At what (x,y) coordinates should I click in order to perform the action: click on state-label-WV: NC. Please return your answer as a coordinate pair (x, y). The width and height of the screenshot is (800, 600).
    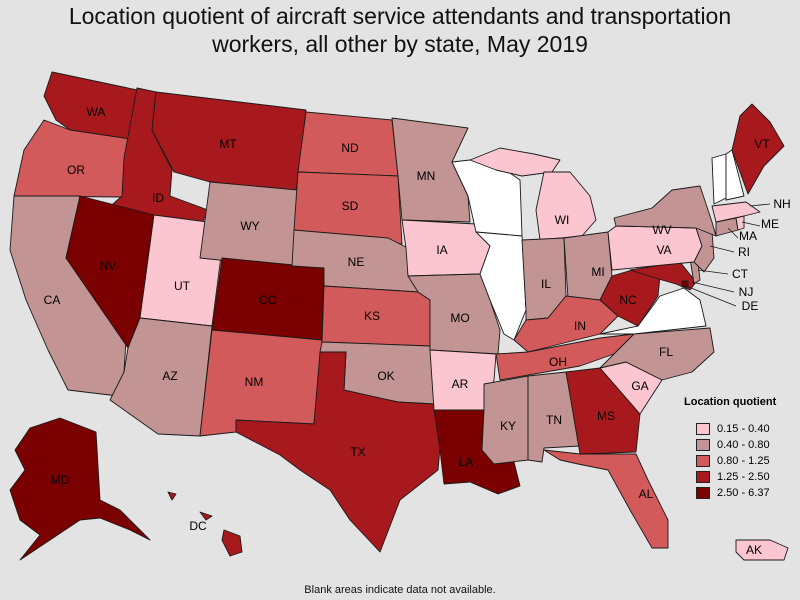
    Looking at the image, I should click on (628, 300).